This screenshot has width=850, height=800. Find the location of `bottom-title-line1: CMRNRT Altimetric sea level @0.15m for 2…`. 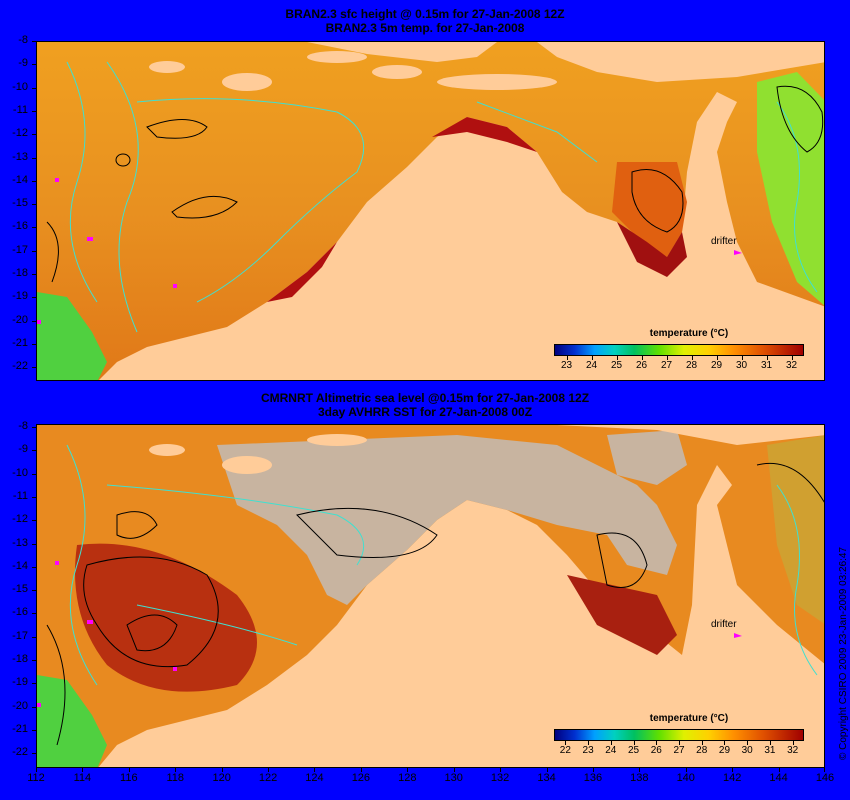

bottom-title-line1: CMRNRT Altimetric sea level @0.15m for 2… is located at coordinates (425, 398).